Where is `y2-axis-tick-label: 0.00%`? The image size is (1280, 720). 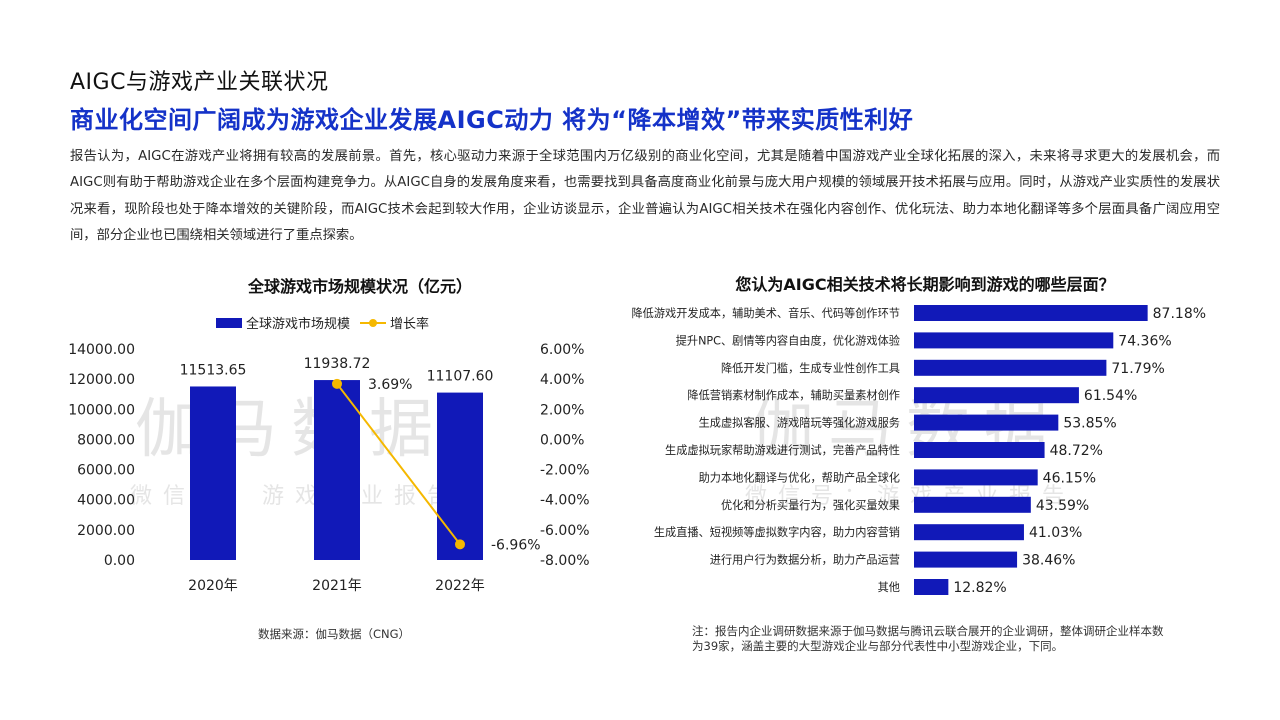 y2-axis-tick-label: 0.00% is located at coordinates (562, 440).